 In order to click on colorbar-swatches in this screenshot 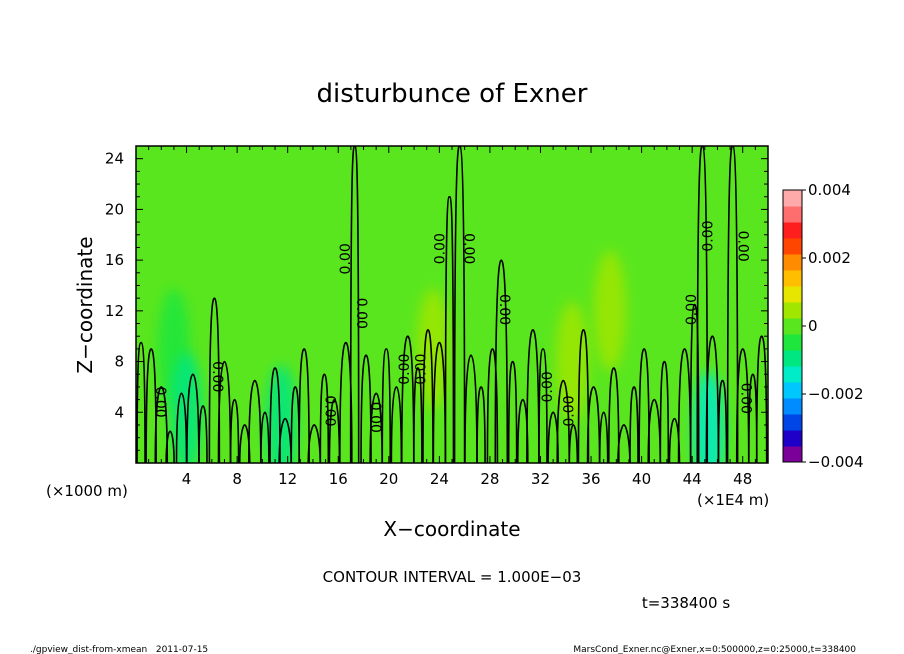, I will do `click(792, 326)`.